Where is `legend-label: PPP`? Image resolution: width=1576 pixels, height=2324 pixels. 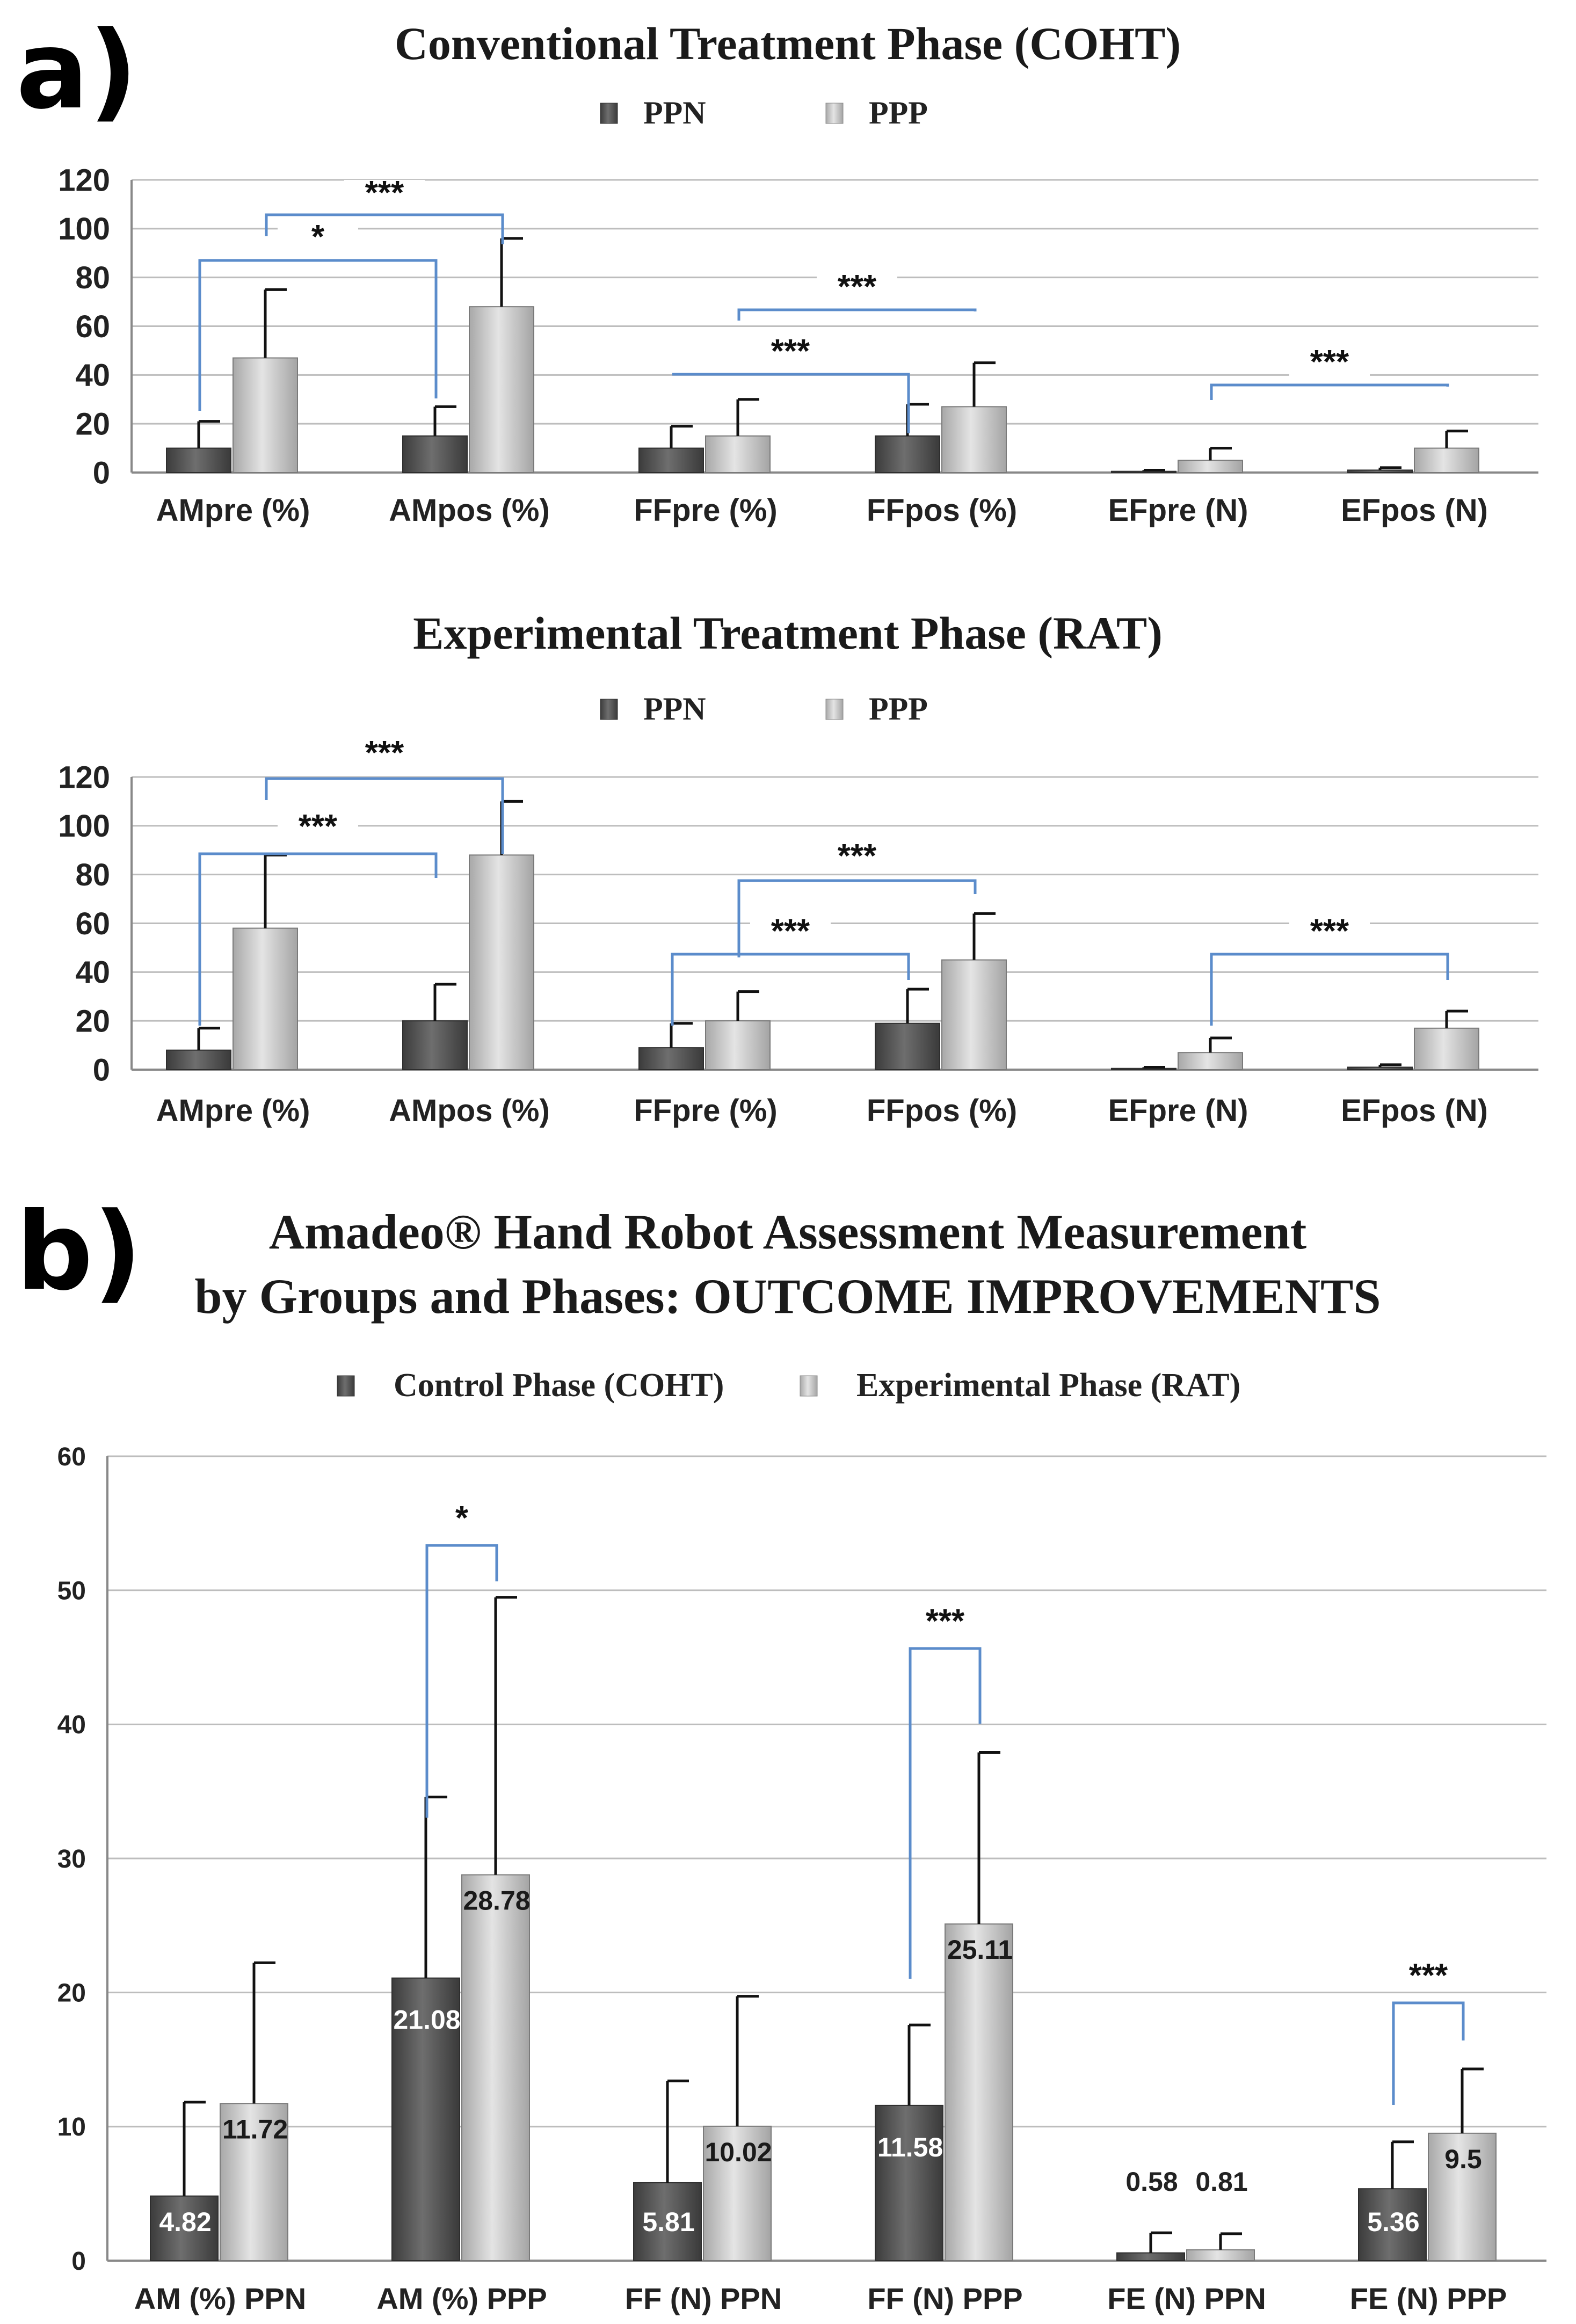
legend-label: PPP is located at coordinates (898, 112).